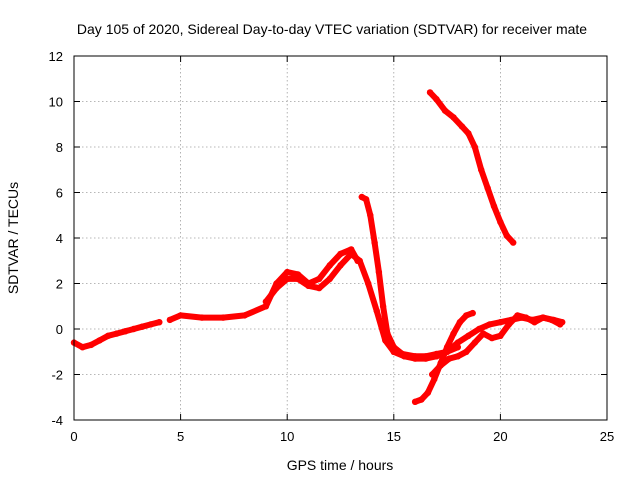 This screenshot has width=640, height=480. I want to click on x-tick-label: 10, so click(287, 436).